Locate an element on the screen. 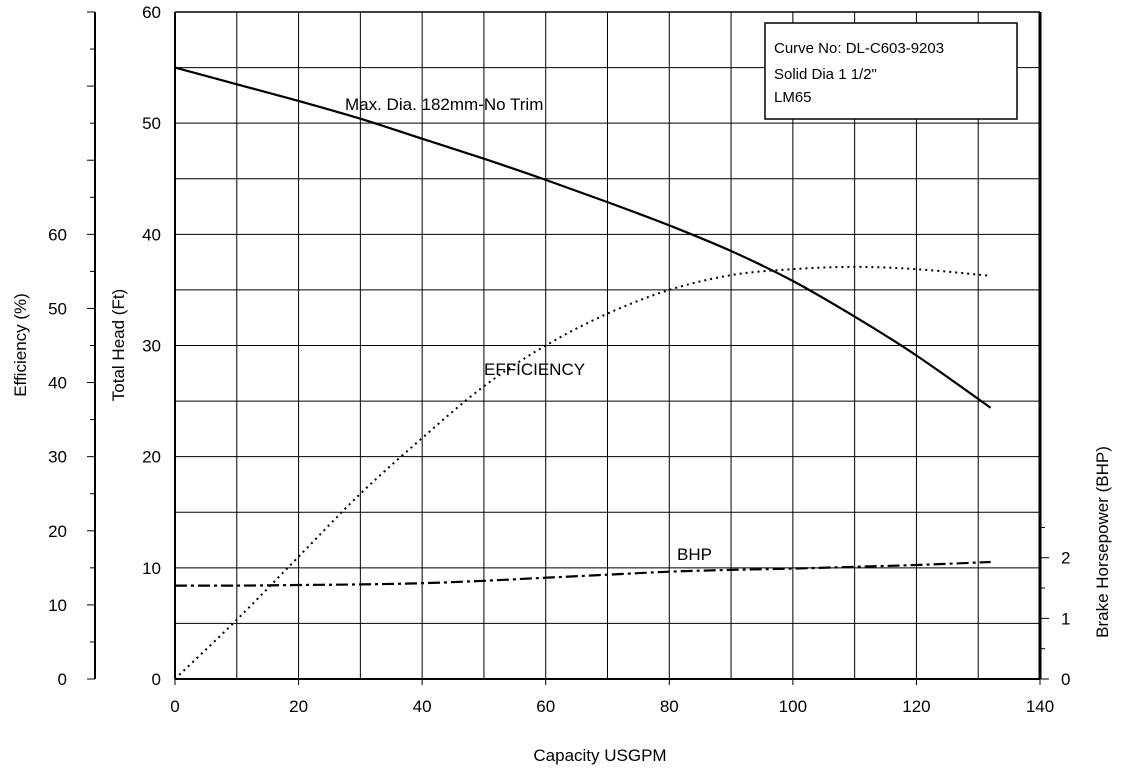 This screenshot has height=768, width=1136. efficiency-axis-title: Efficiency (%) is located at coordinates (20, 345).